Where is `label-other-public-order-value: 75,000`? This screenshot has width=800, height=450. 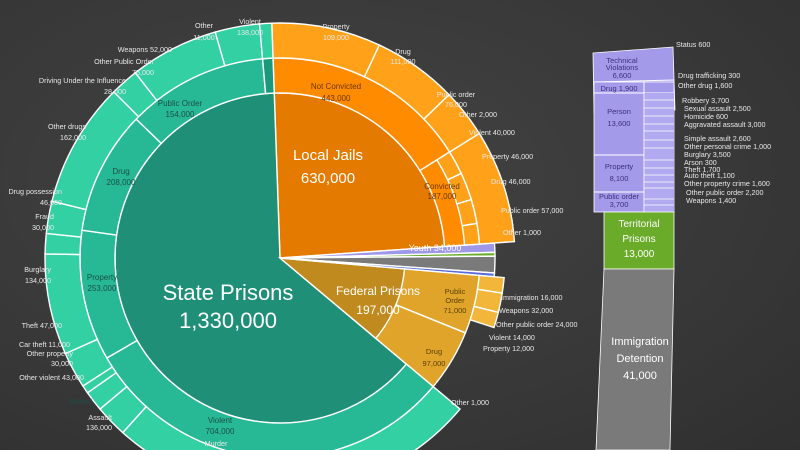 label-other-public-order-value: 75,000 is located at coordinates (143, 72).